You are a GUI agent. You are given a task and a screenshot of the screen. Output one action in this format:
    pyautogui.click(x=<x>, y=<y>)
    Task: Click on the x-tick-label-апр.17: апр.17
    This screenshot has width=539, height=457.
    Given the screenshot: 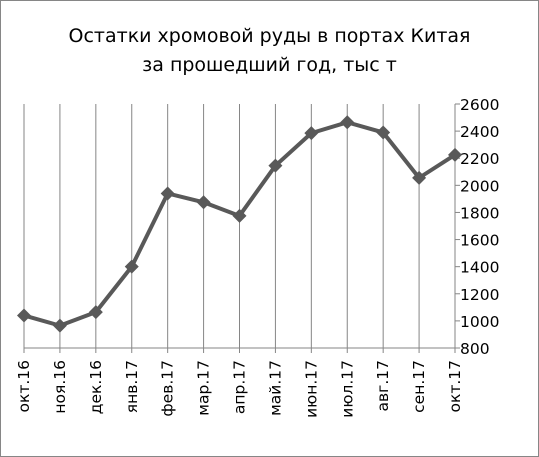 What is the action you would take?
    pyautogui.click(x=240, y=387)
    